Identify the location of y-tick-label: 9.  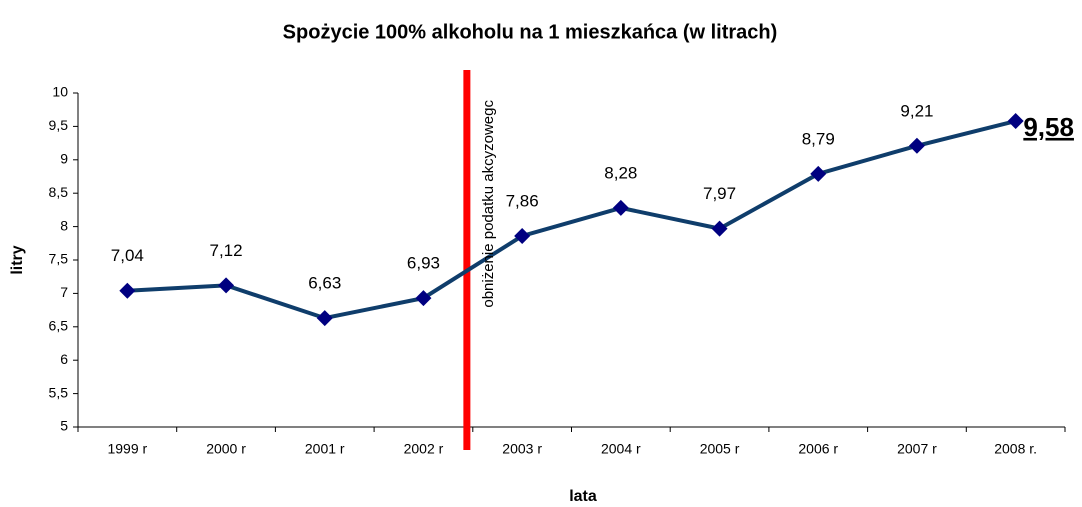
(64, 159).